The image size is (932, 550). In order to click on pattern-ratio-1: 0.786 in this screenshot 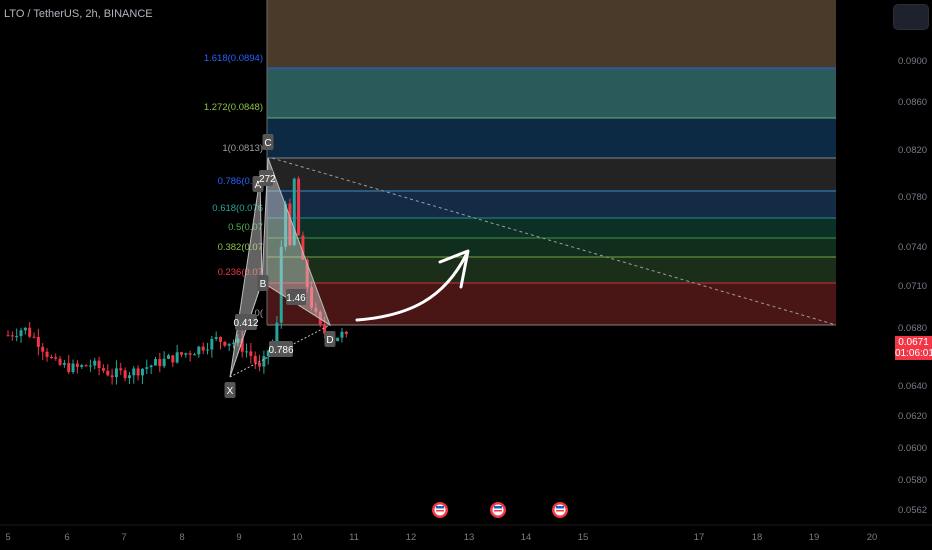, I will do `click(281, 349)`.